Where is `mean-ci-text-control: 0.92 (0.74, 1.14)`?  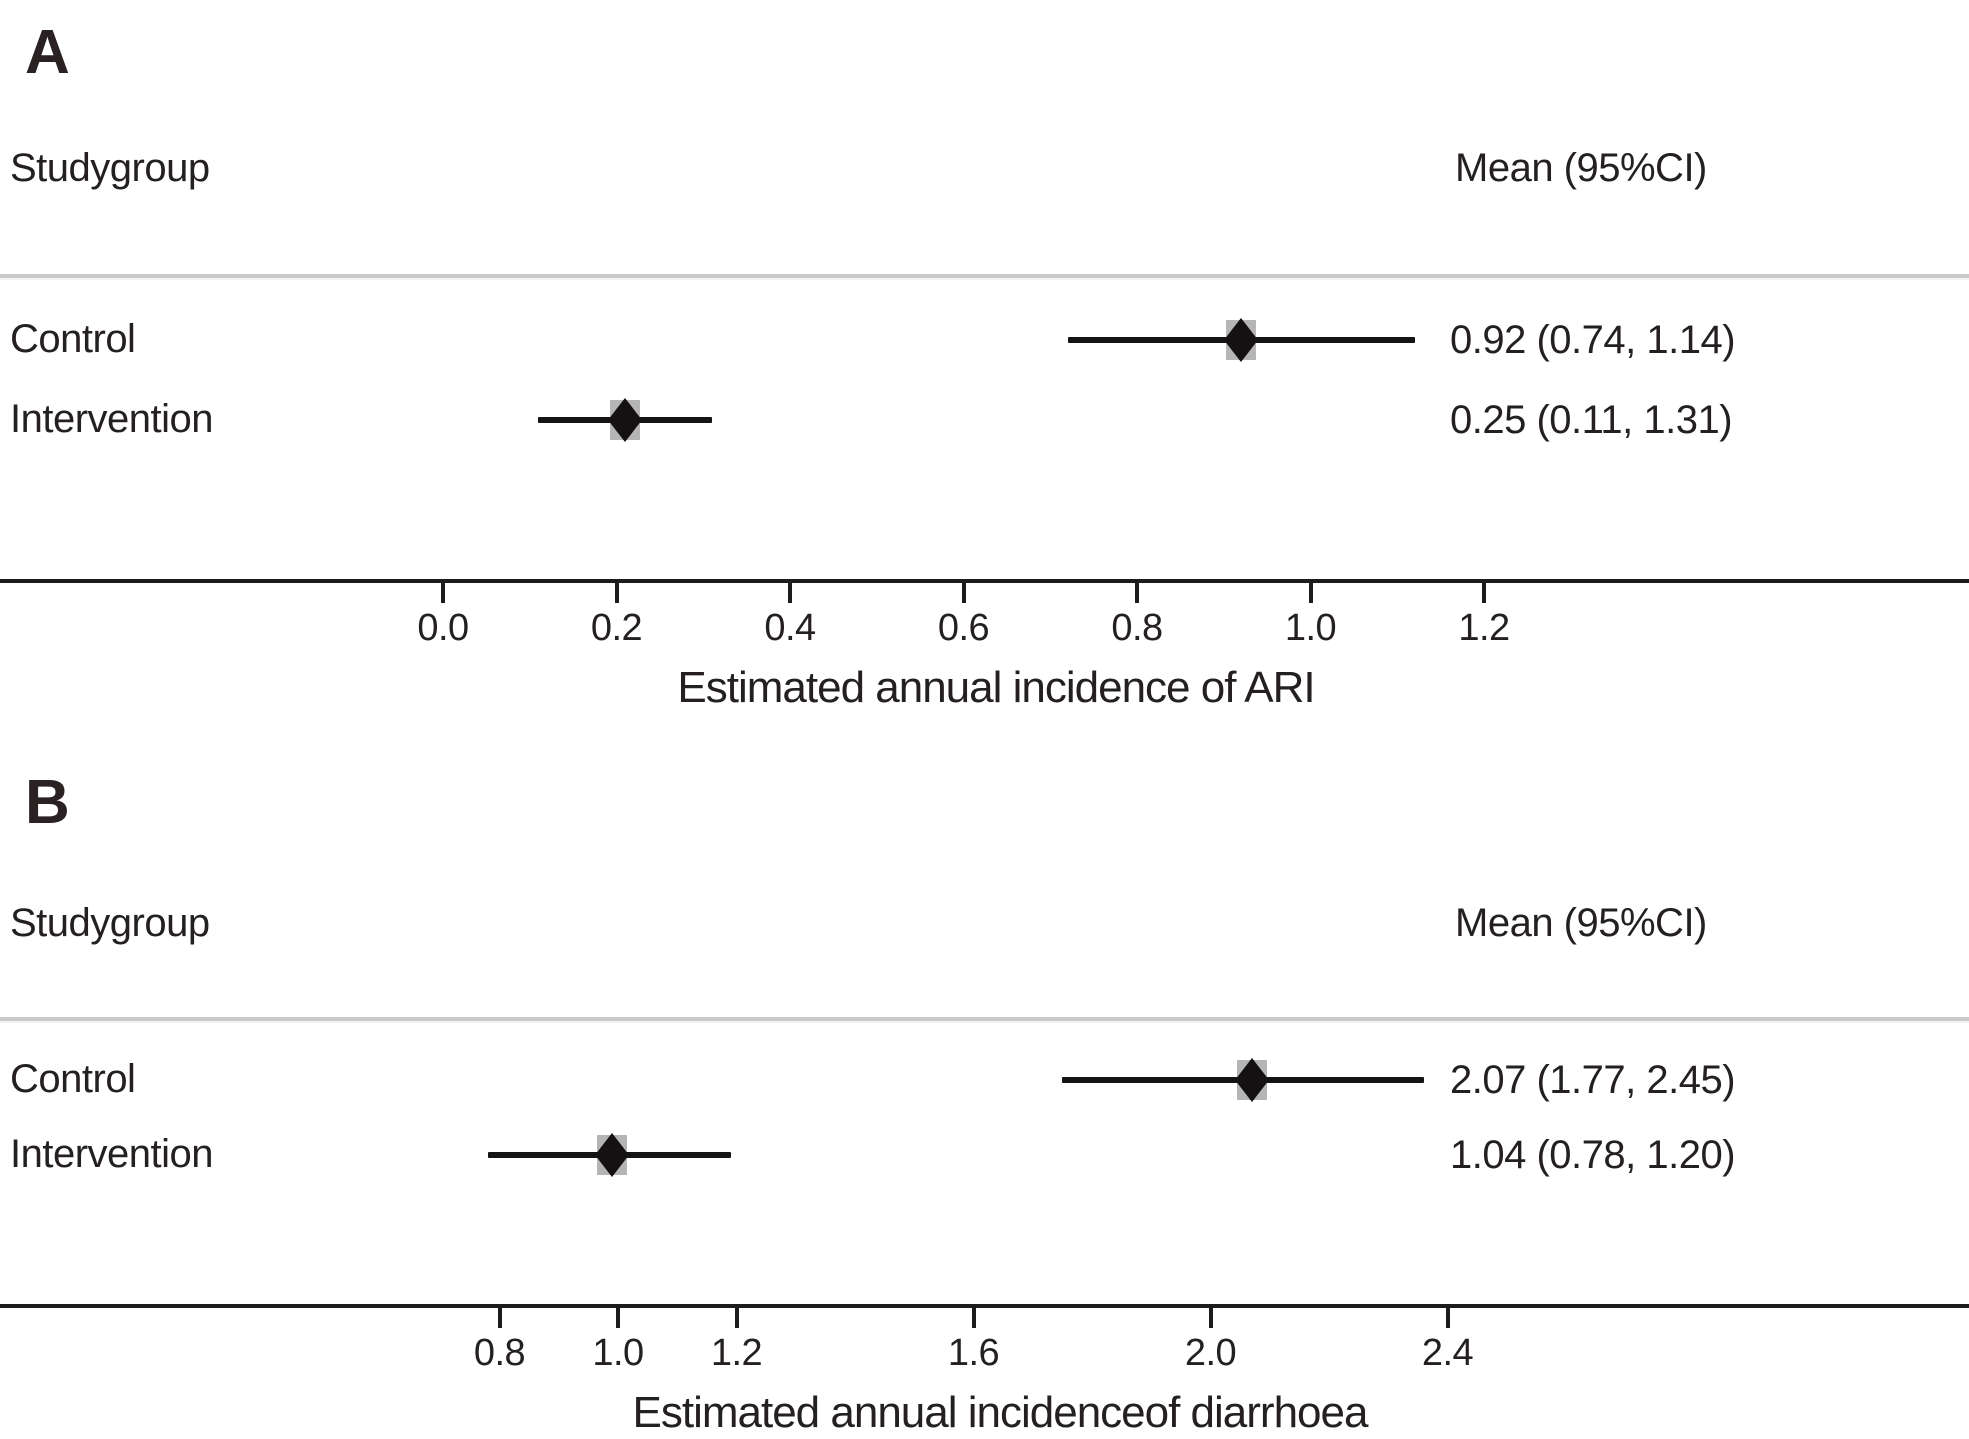
mean-ci-text-control: 0.92 (0.74, 1.14) is located at coordinates (1593, 340).